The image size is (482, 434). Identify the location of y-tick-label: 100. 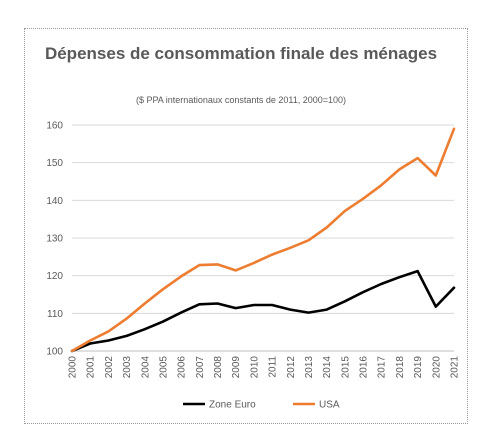
(54, 352).